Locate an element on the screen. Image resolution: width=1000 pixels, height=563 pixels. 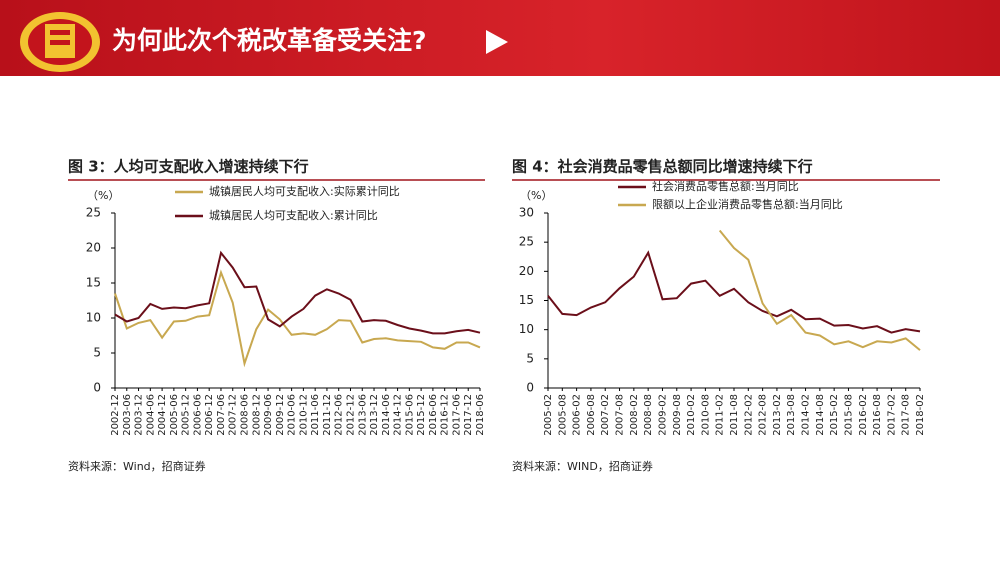
y-tick-label: 30 is located at coordinates (526, 213).